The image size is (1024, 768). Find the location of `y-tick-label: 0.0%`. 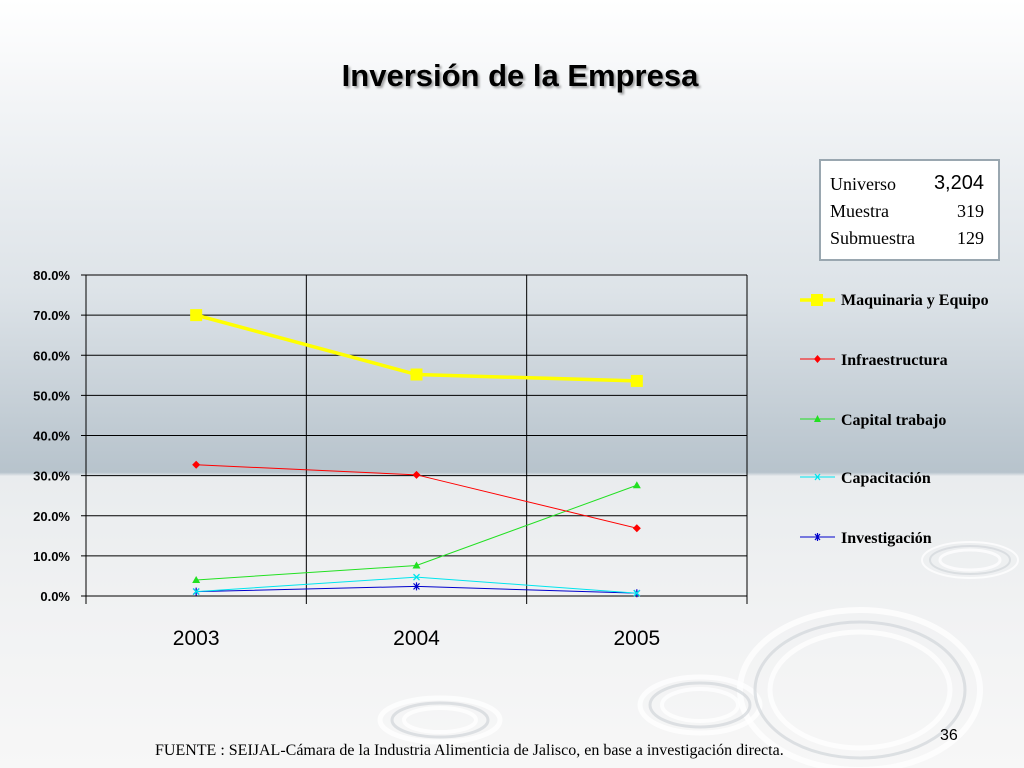

y-tick-label: 0.0% is located at coordinates (55, 596).